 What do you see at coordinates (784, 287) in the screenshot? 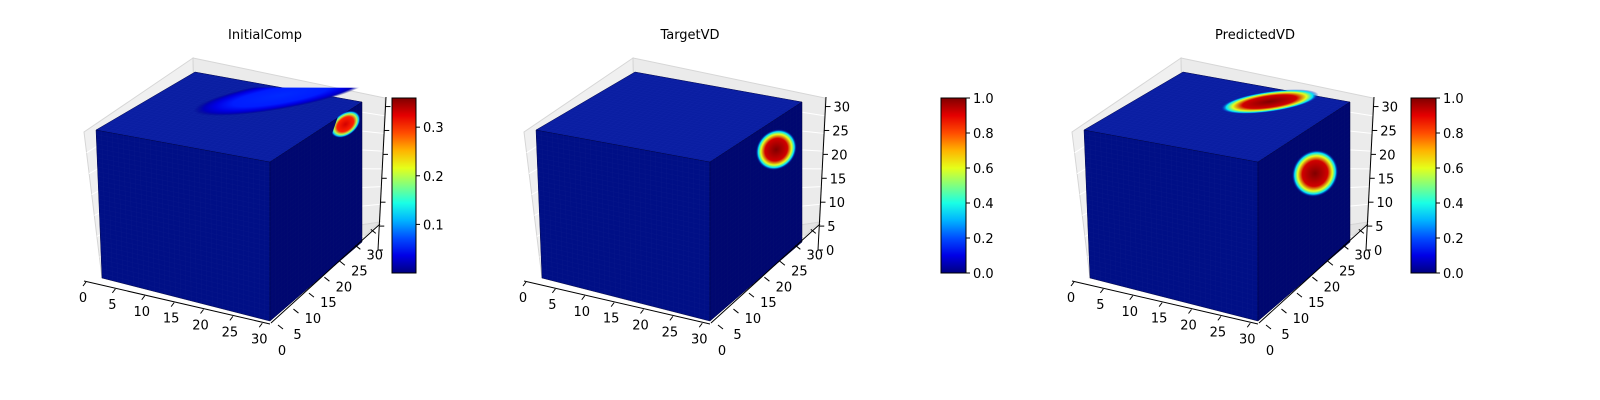
I see `y-tick-label: 20` at bounding box center [784, 287].